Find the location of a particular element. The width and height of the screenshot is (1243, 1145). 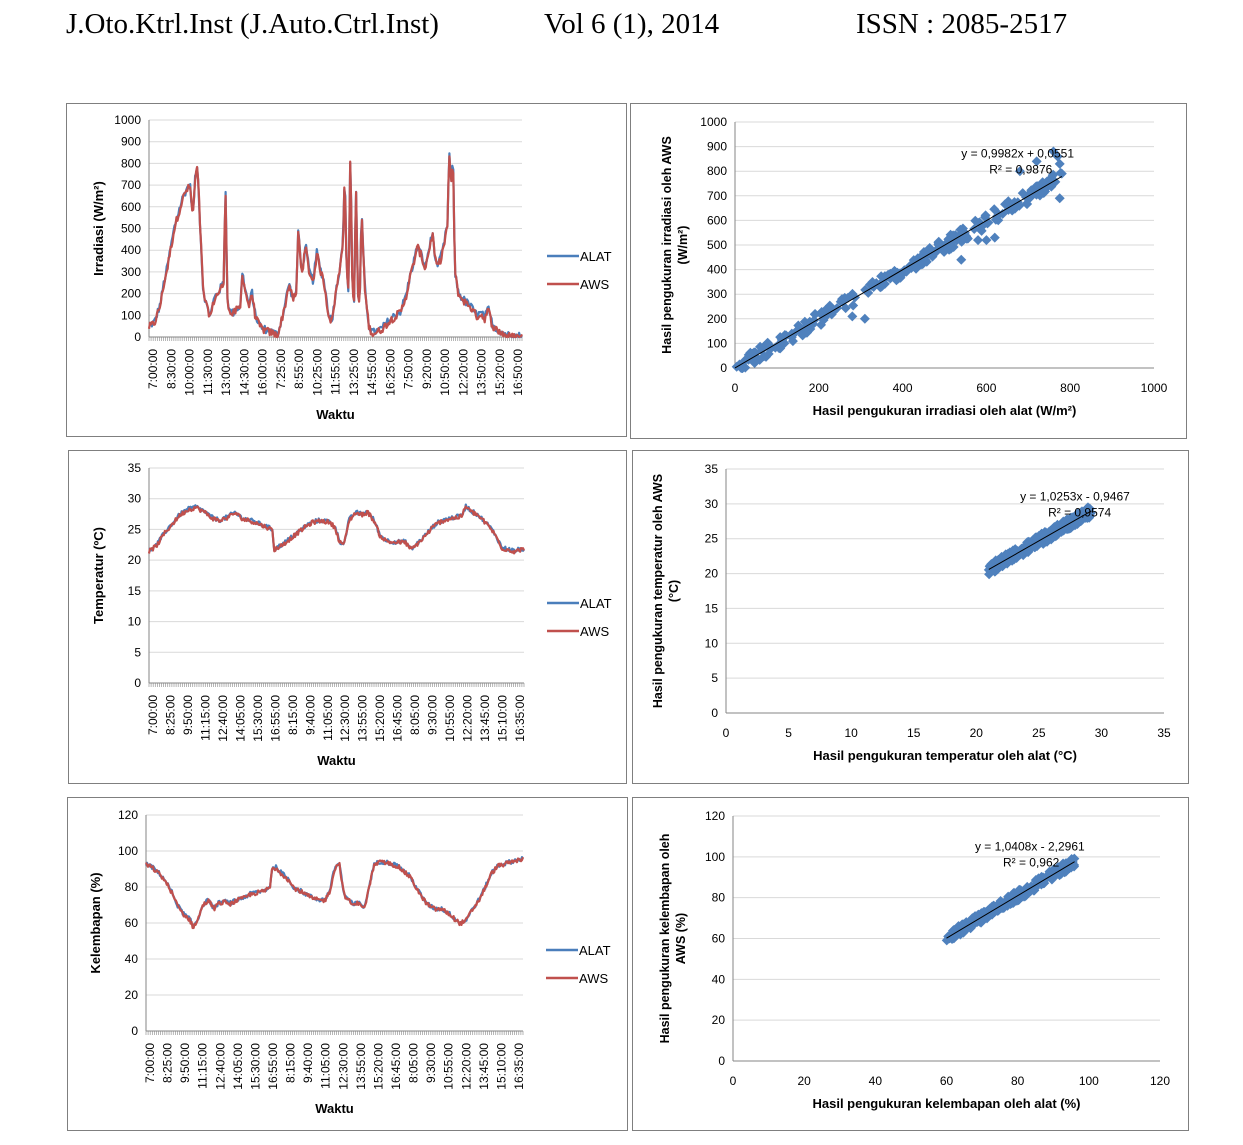

y-tick-label: 35 is located at coordinates (712, 469).